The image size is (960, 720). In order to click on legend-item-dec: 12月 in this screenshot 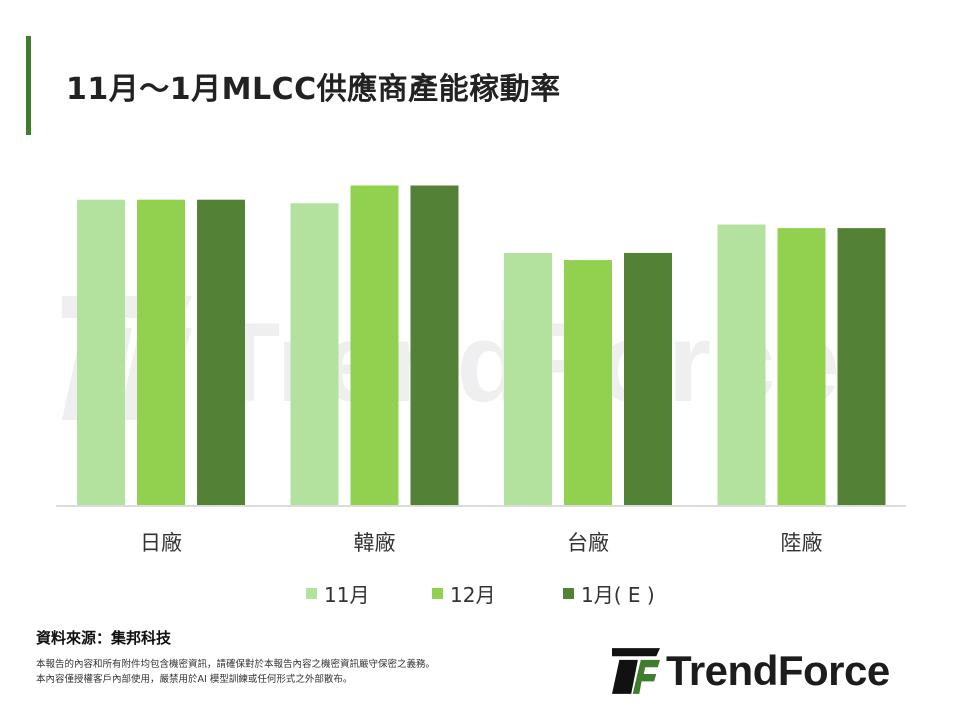, I will do `click(463, 593)`.